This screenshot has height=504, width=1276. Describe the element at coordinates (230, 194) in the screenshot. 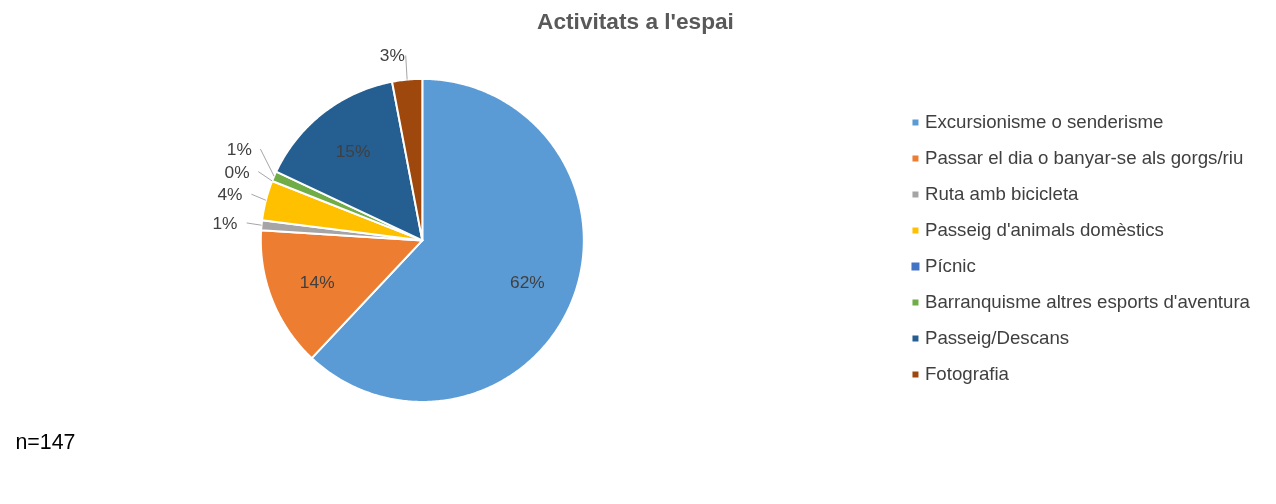

I see `data-label: 4%` at that location.